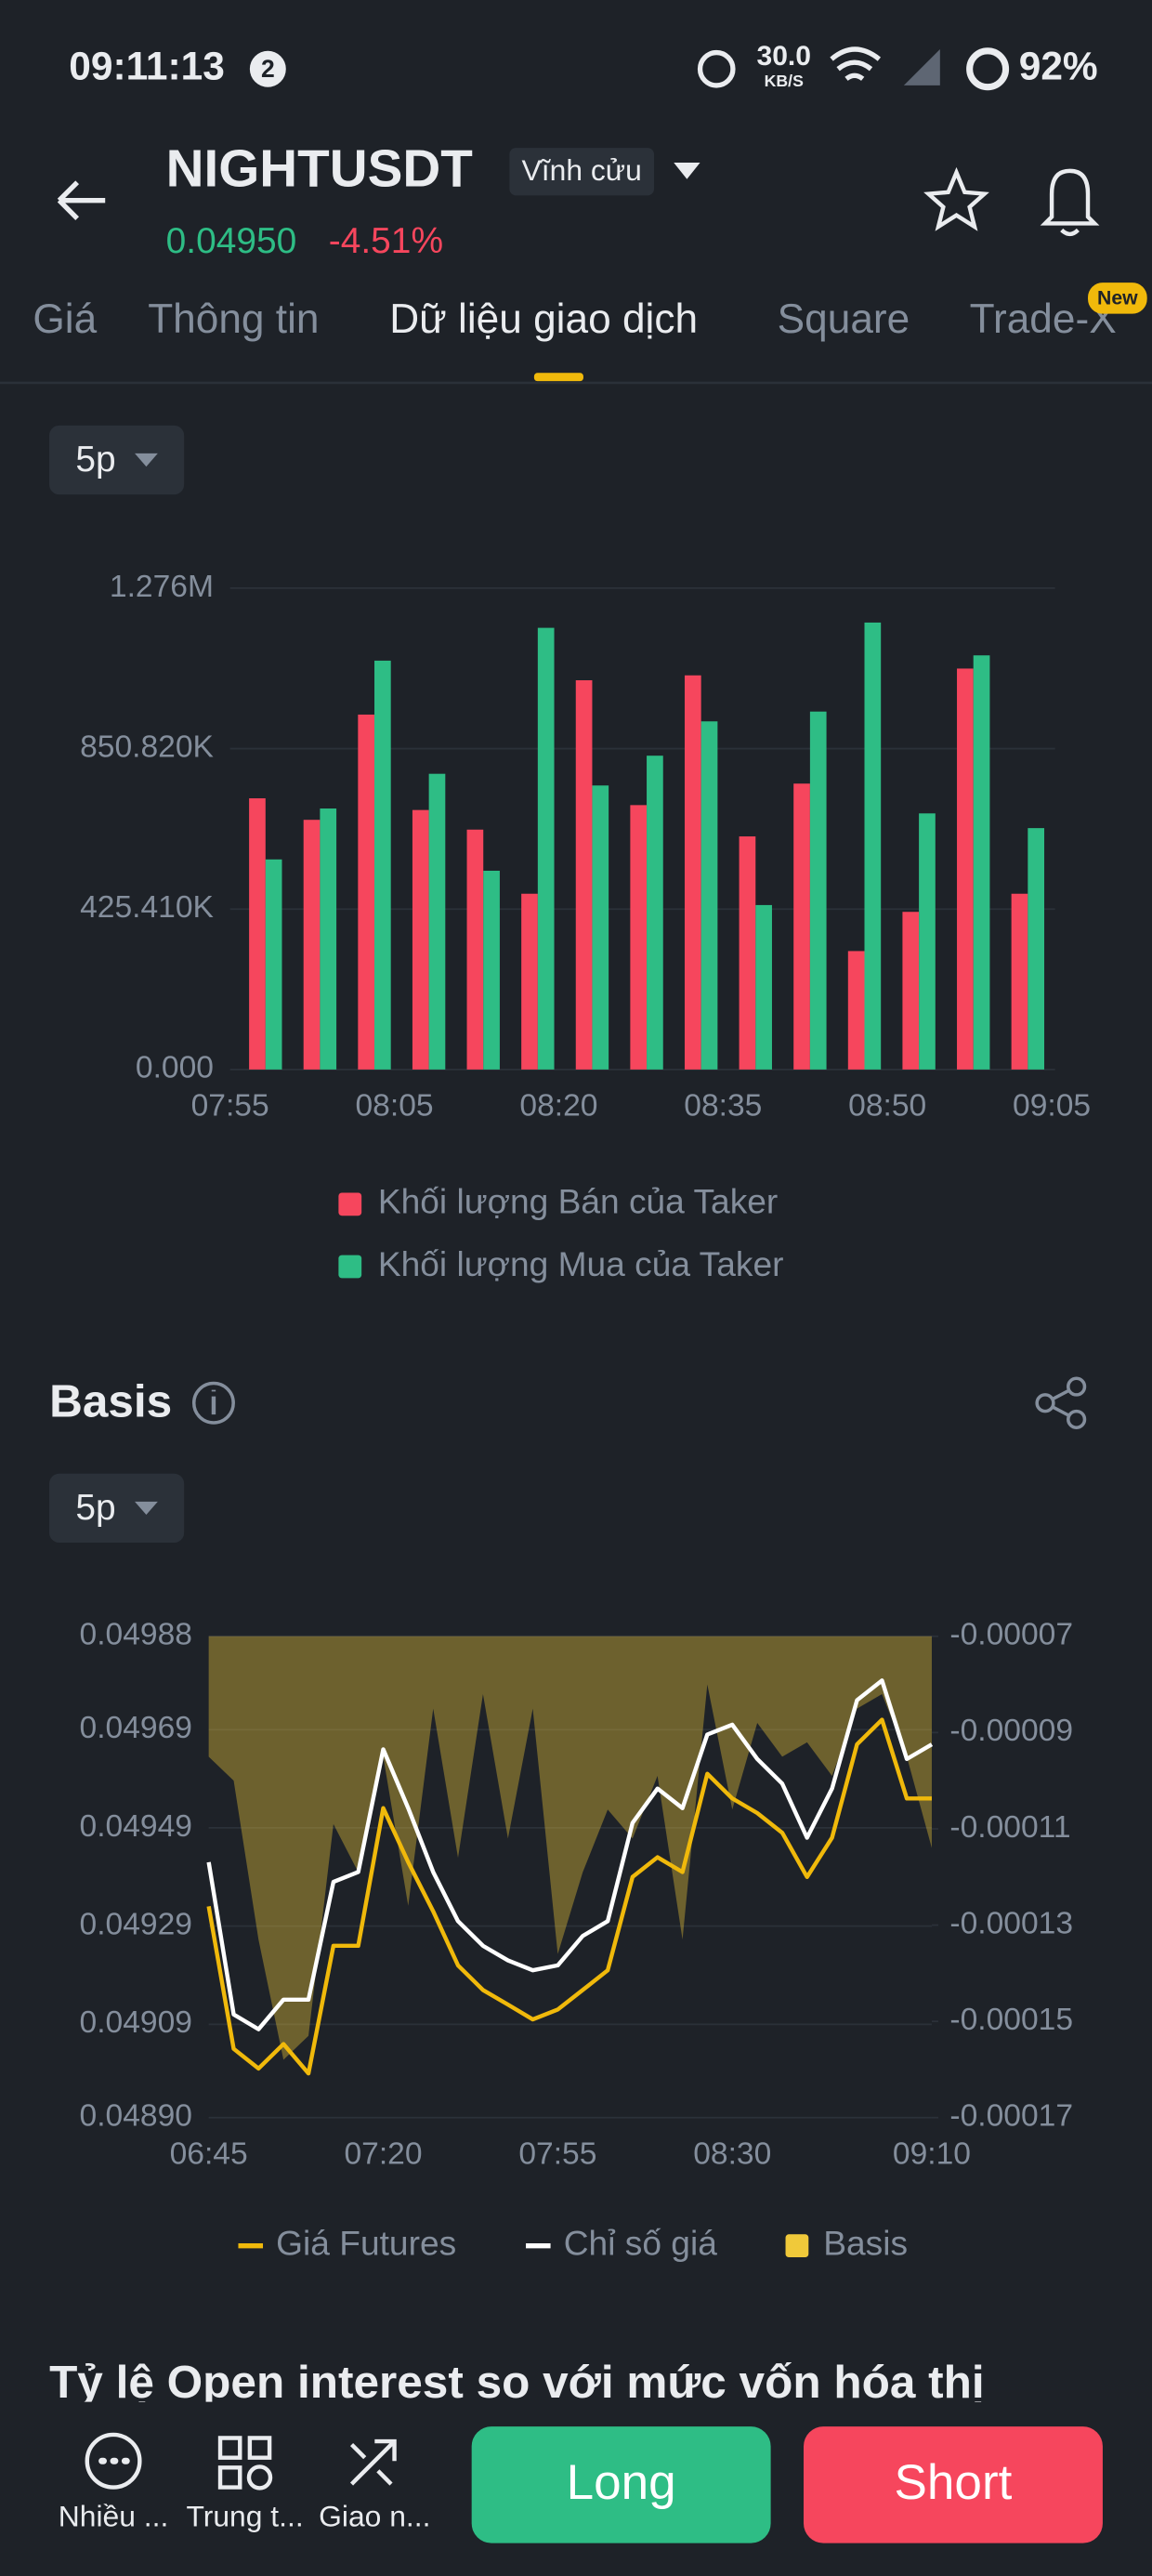 This screenshot has width=1152, height=2576. I want to click on contract-chip, so click(582, 172).